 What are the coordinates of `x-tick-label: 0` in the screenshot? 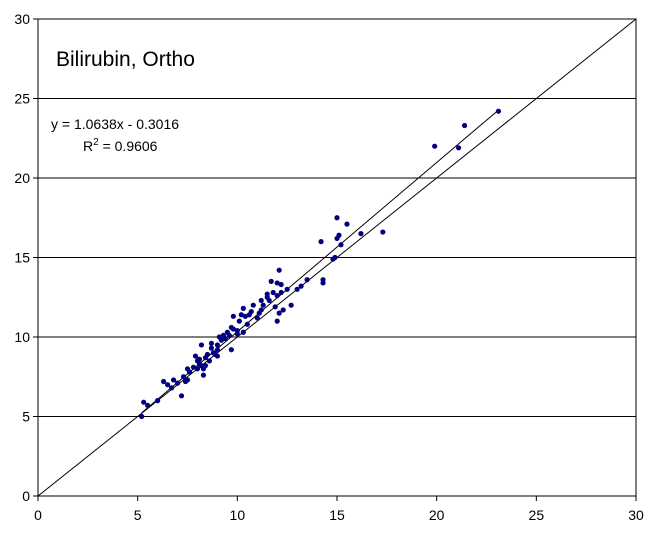 It's located at (38, 515).